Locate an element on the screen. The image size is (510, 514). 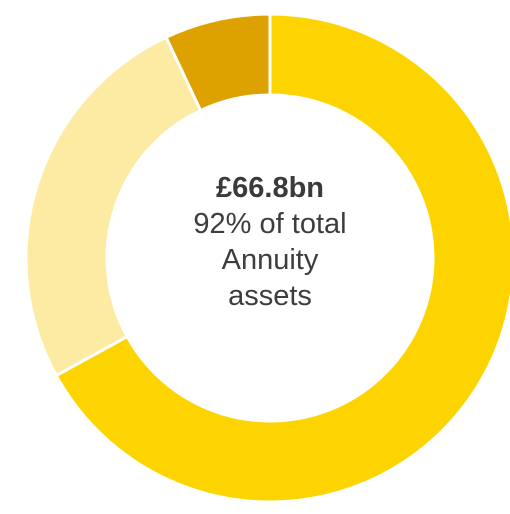
center-value: £66.8bn is located at coordinates (270, 188).